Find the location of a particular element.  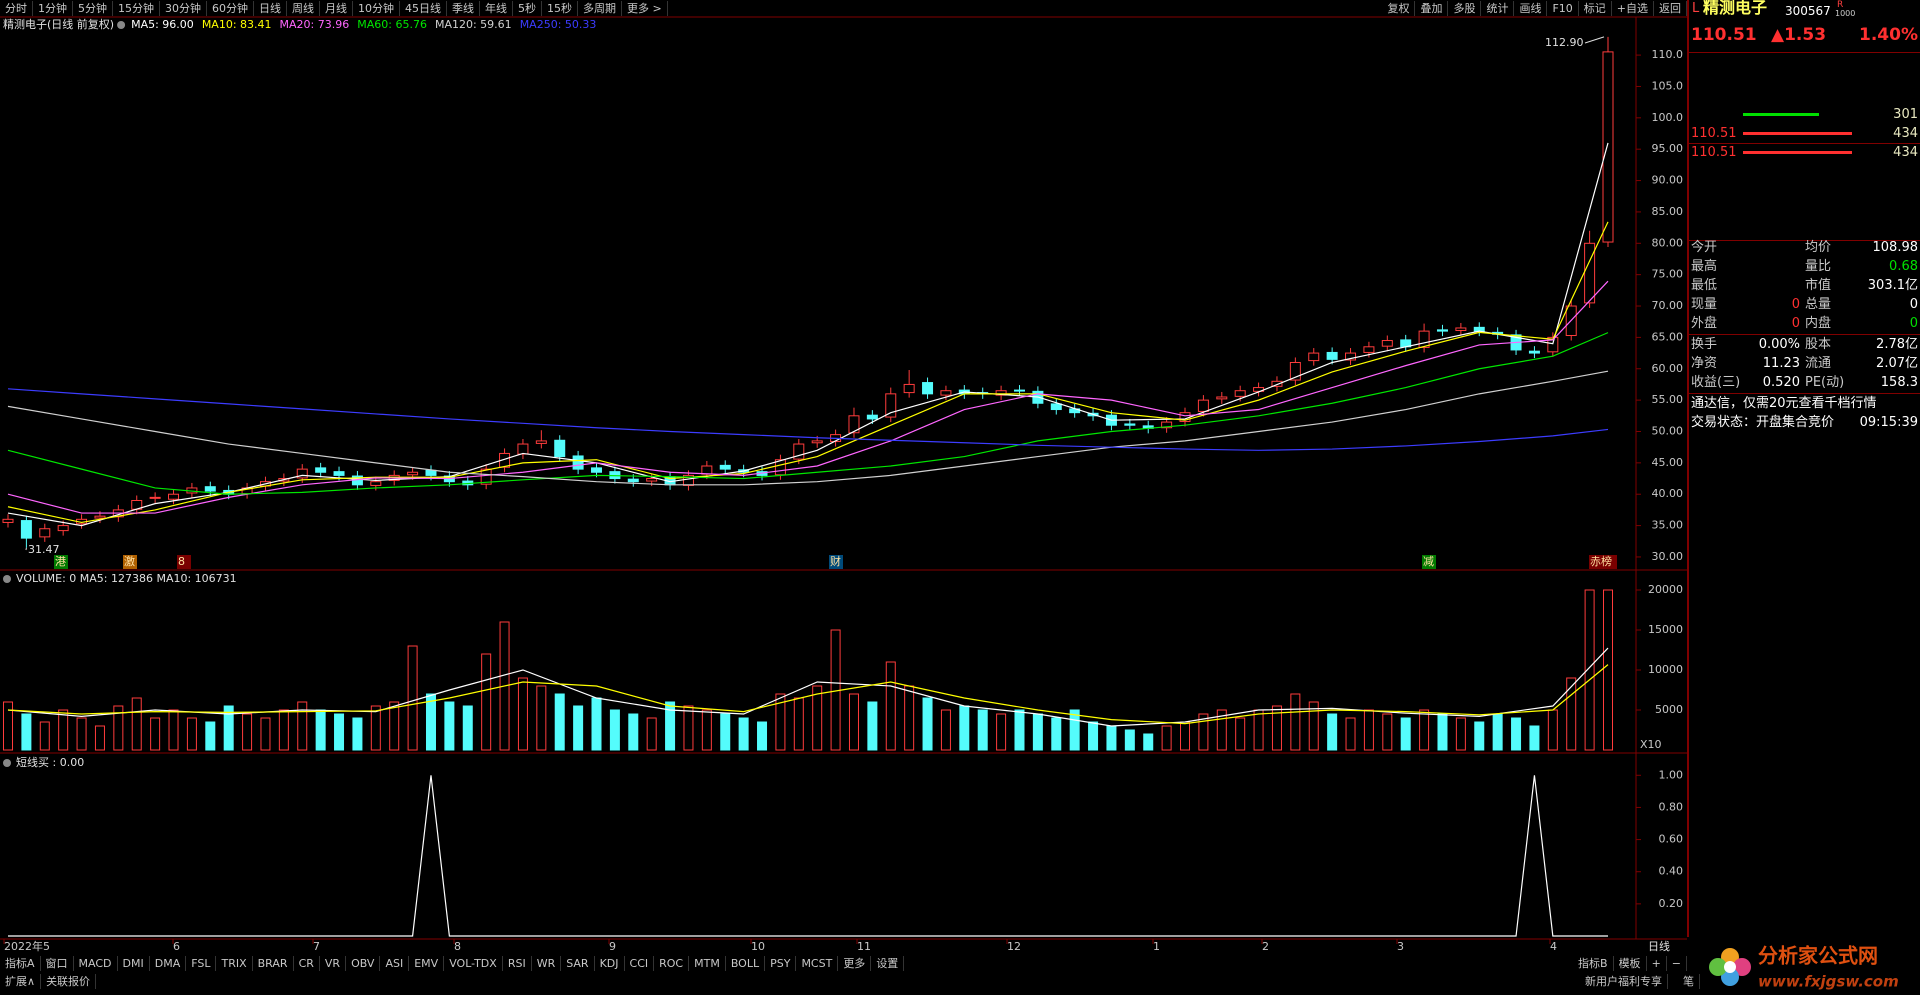

event-marker-label: 赤榜 is located at coordinates (1601, 561).